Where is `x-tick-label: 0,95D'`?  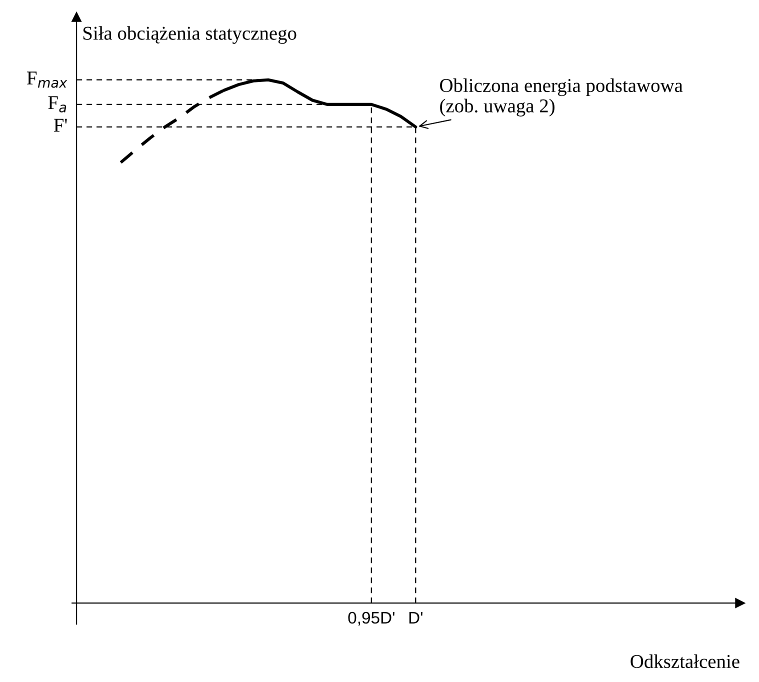 x-tick-label: 0,95D' is located at coordinates (371, 619).